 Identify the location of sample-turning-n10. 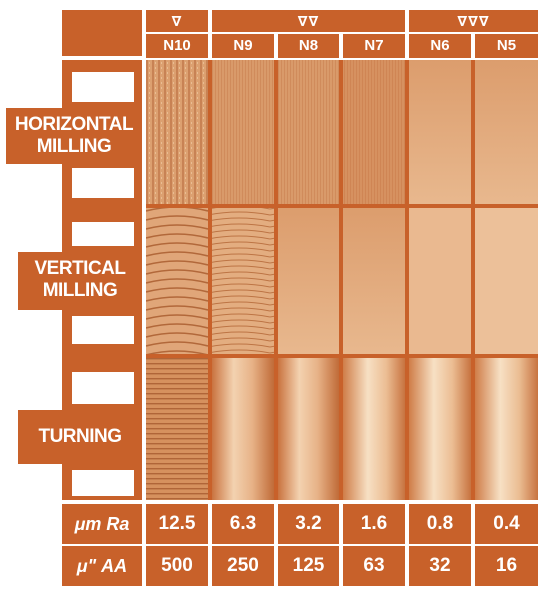
(177, 429).